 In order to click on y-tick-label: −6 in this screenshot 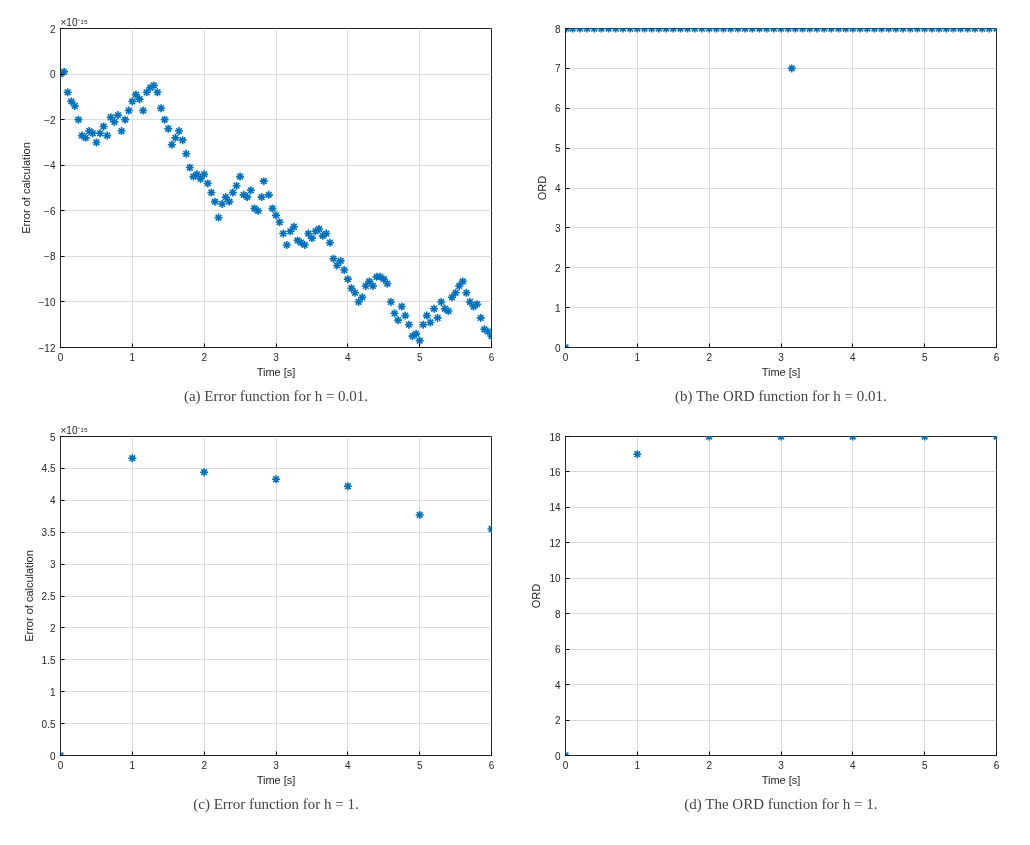, I will do `click(50, 211)`.